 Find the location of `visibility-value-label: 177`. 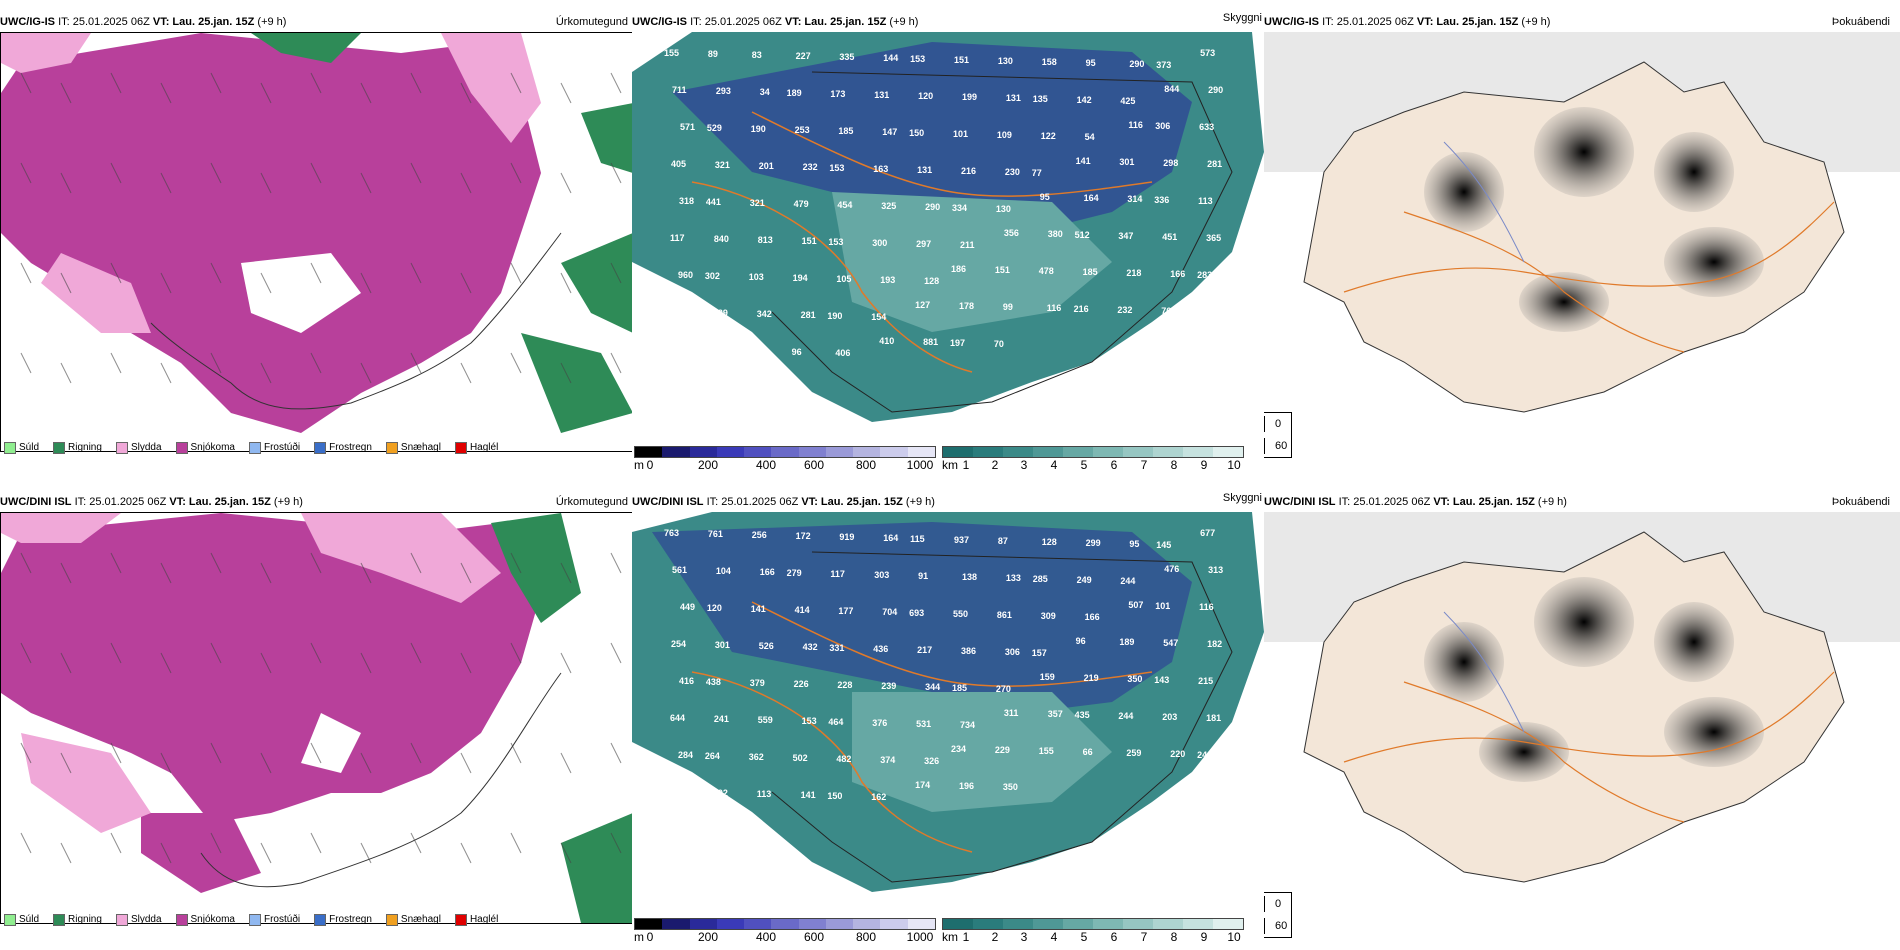

visibility-value-label: 177 is located at coordinates (845, 611).